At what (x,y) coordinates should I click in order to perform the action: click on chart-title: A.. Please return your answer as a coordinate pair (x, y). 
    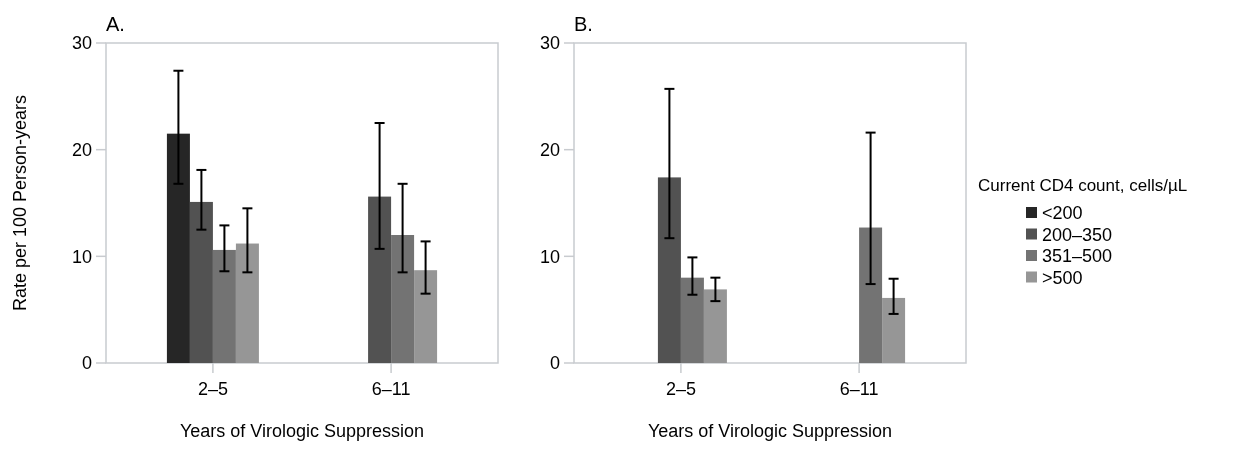
    Looking at the image, I should click on (115, 24).